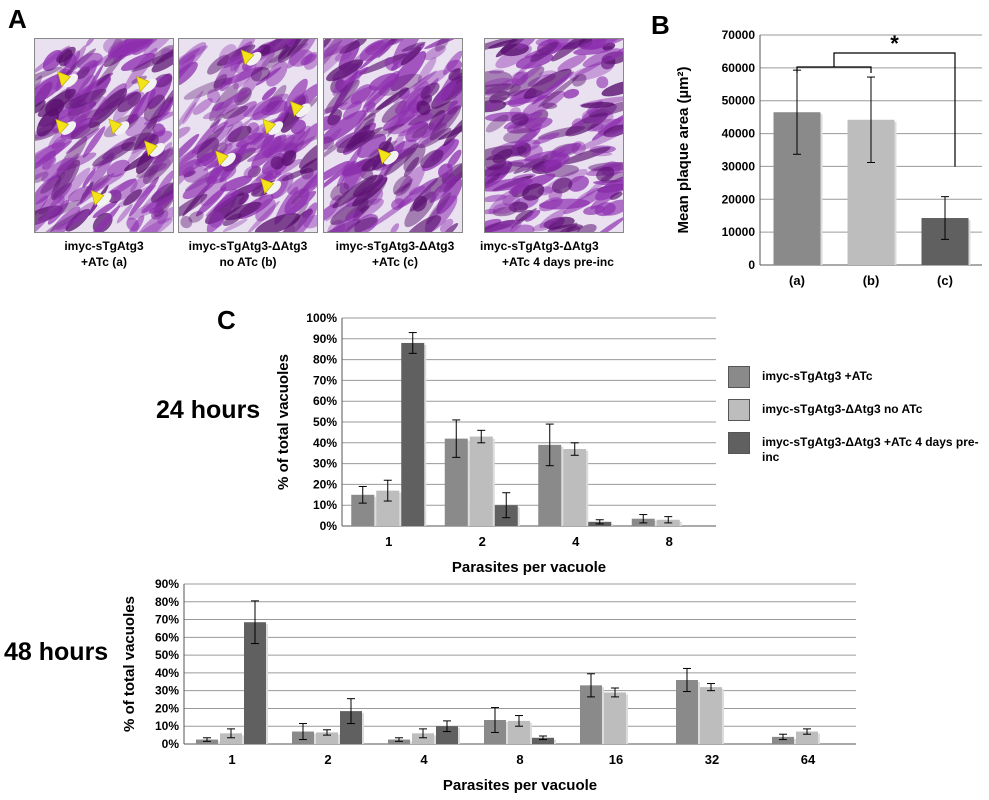  I want to click on legend-swatch-series1, so click(739, 377).